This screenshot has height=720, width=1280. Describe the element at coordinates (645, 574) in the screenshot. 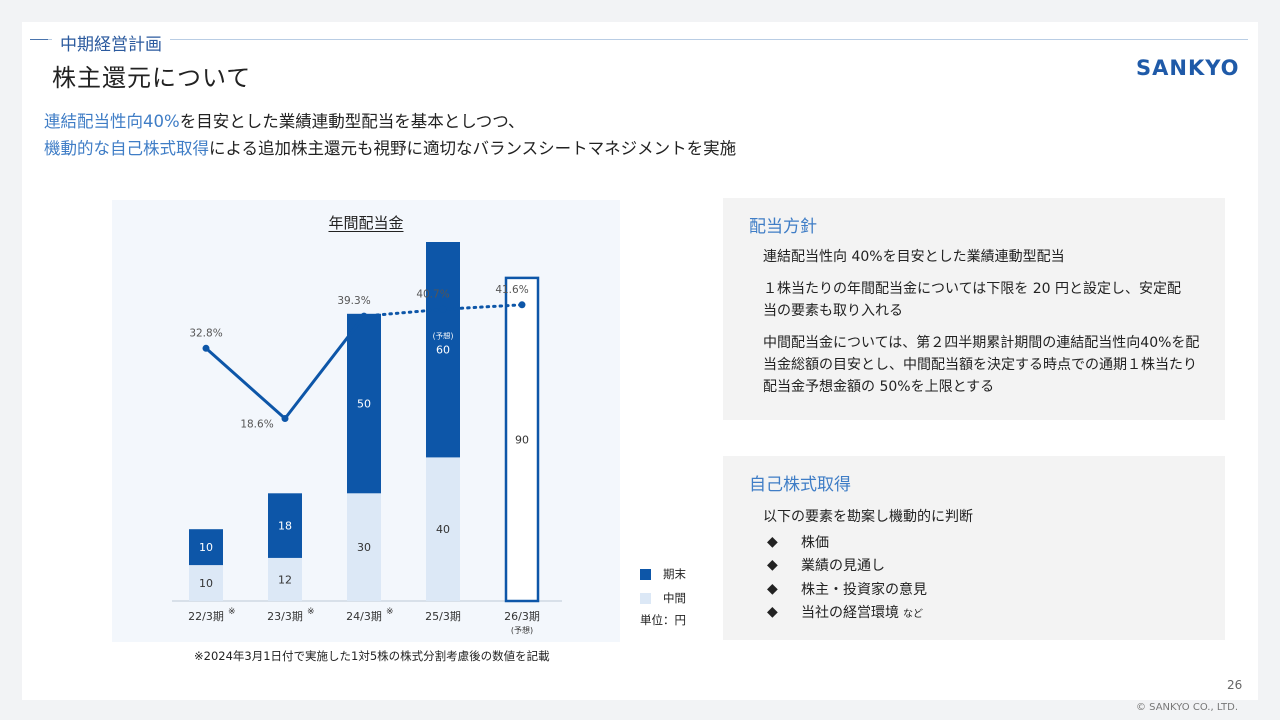

I see `legend-swatch-final` at that location.